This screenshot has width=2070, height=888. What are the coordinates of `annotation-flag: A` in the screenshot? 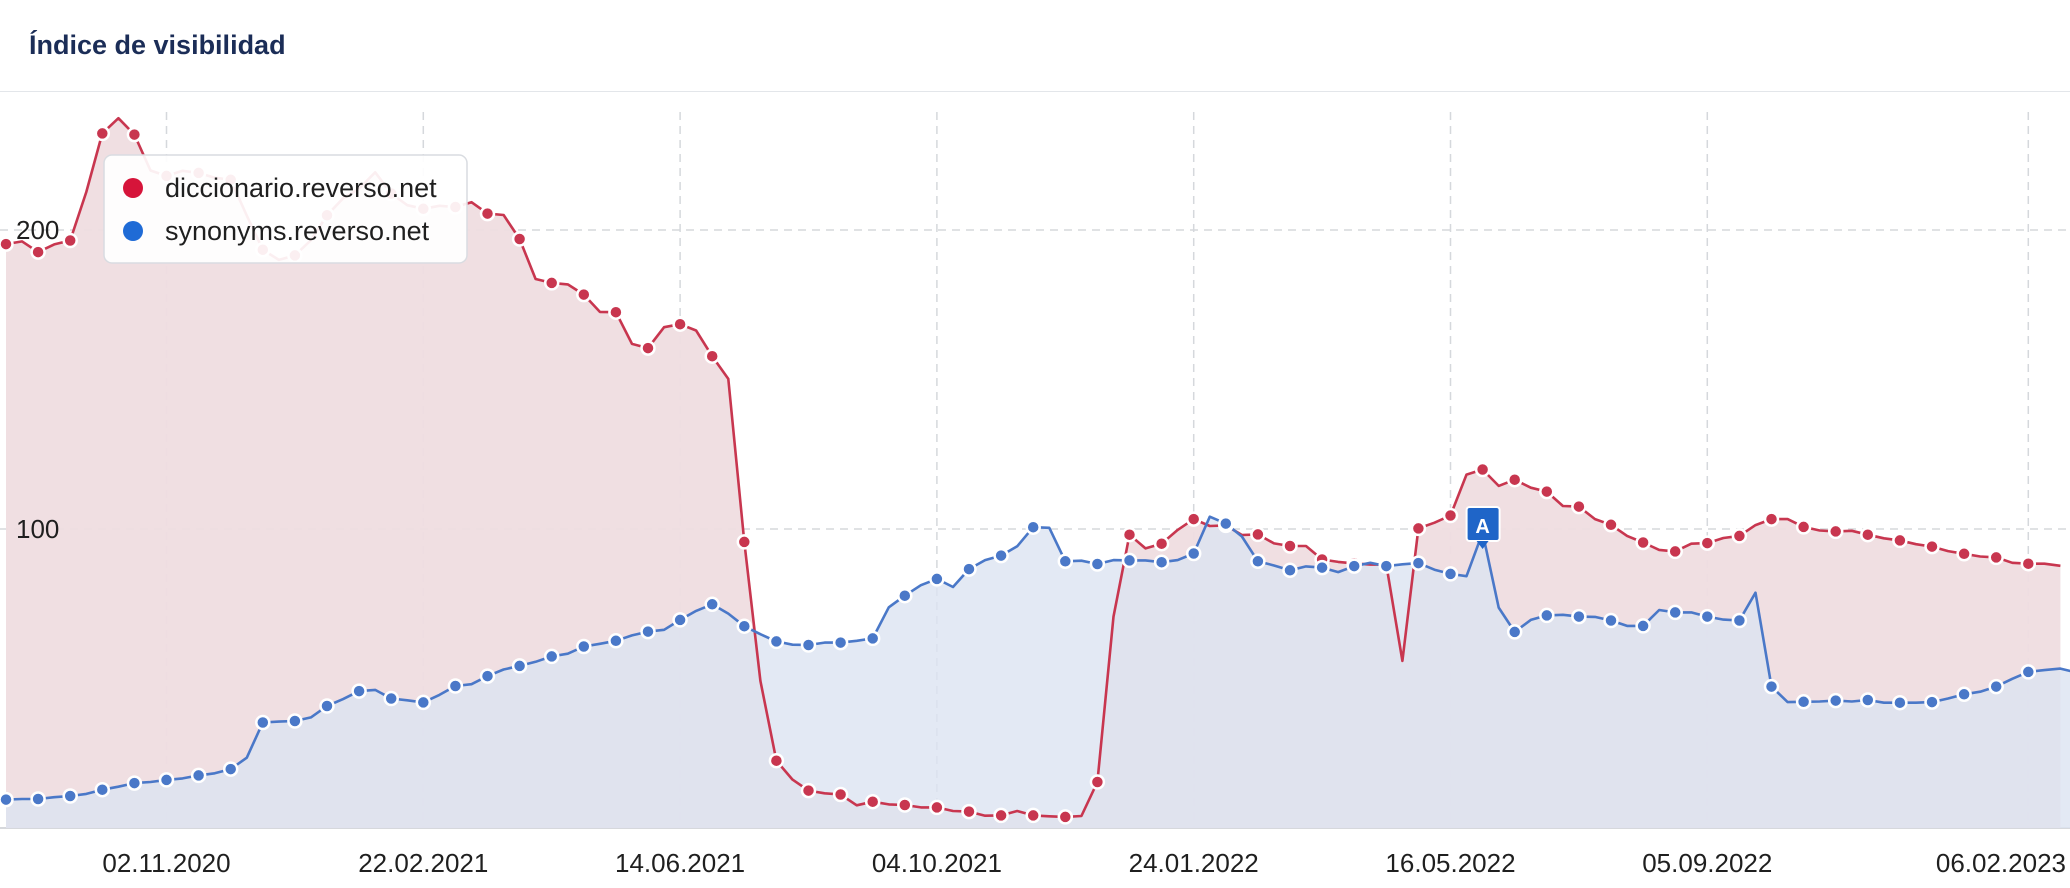 It's located at (1483, 527).